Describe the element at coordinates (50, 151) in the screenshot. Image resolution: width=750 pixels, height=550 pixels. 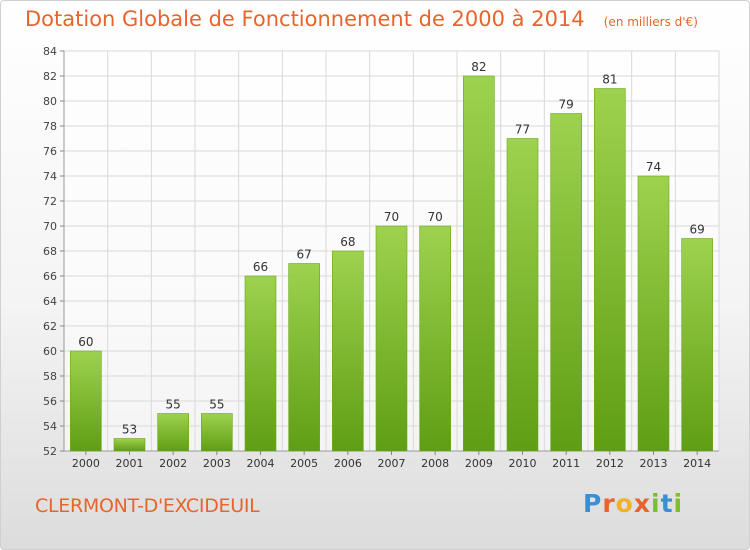
I see `y-tick-label: 76` at that location.